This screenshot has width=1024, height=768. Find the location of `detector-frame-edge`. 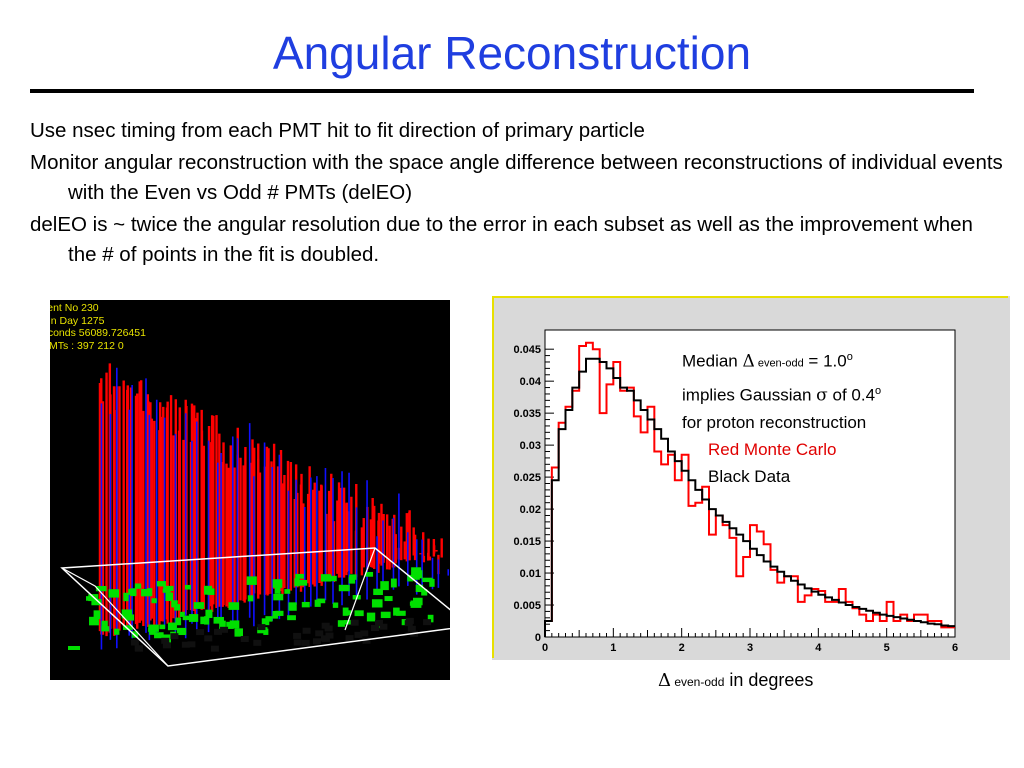

detector-frame-edge is located at coordinates (115, 617).